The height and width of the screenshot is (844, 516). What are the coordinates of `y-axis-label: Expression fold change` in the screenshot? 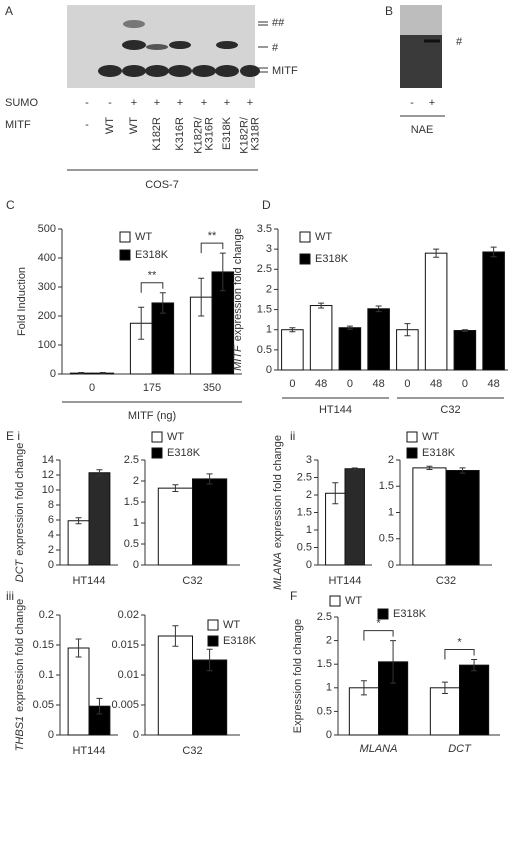 It's located at (298, 676).